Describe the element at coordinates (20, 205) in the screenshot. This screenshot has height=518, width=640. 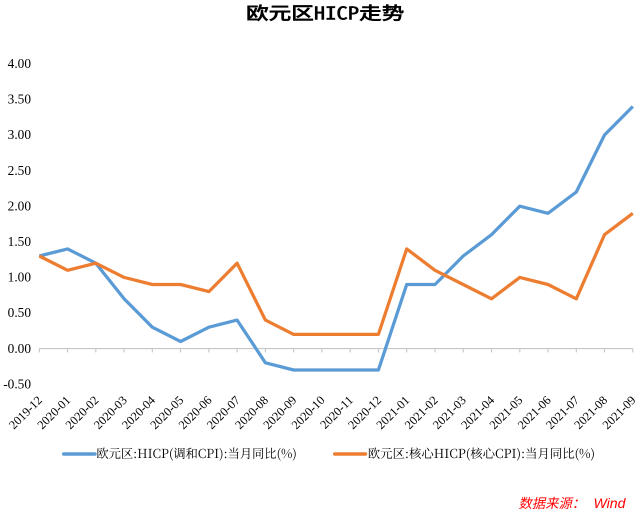
I see `svg-text: 2.00` at that location.